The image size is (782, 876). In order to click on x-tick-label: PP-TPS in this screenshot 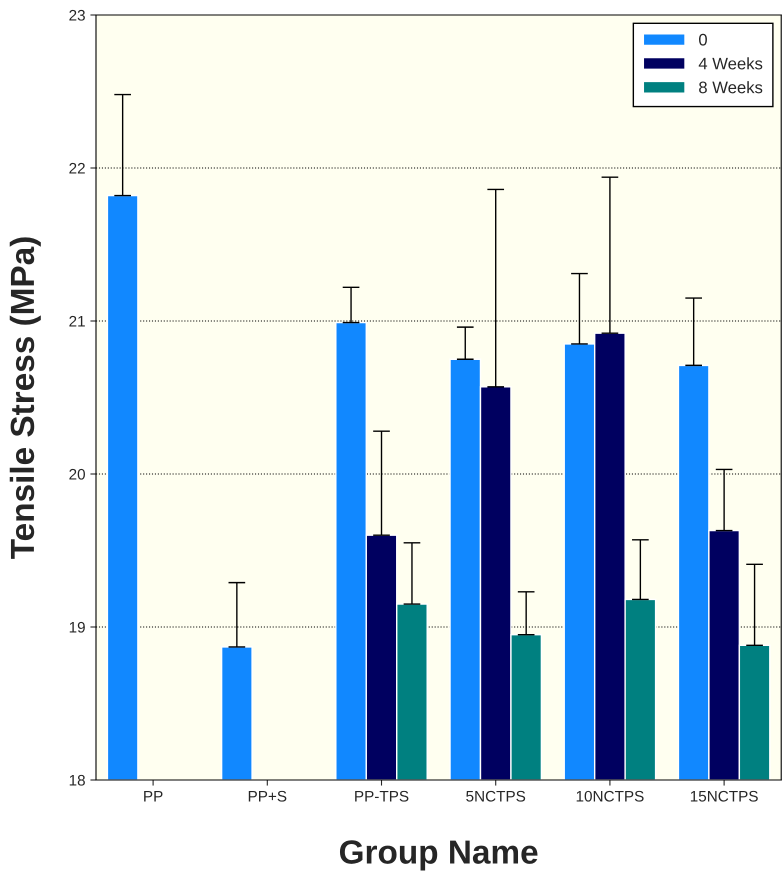, I will do `click(381, 796)`.